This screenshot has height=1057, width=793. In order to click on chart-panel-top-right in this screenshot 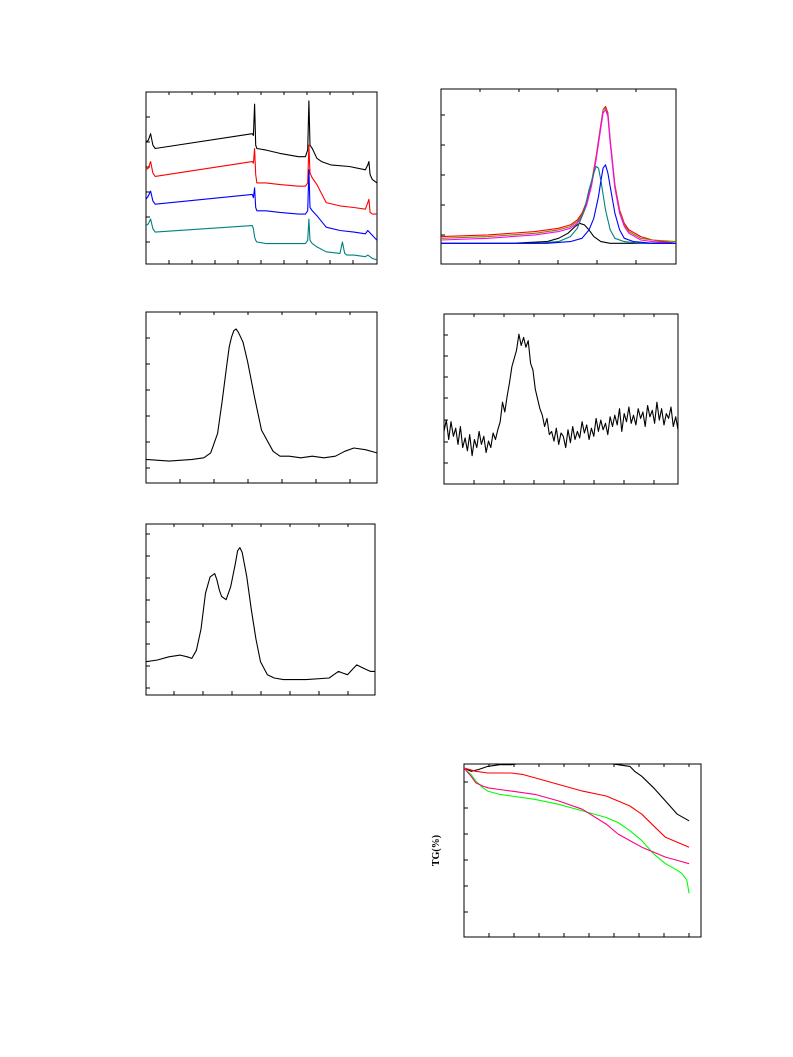, I will do `click(558, 176)`.